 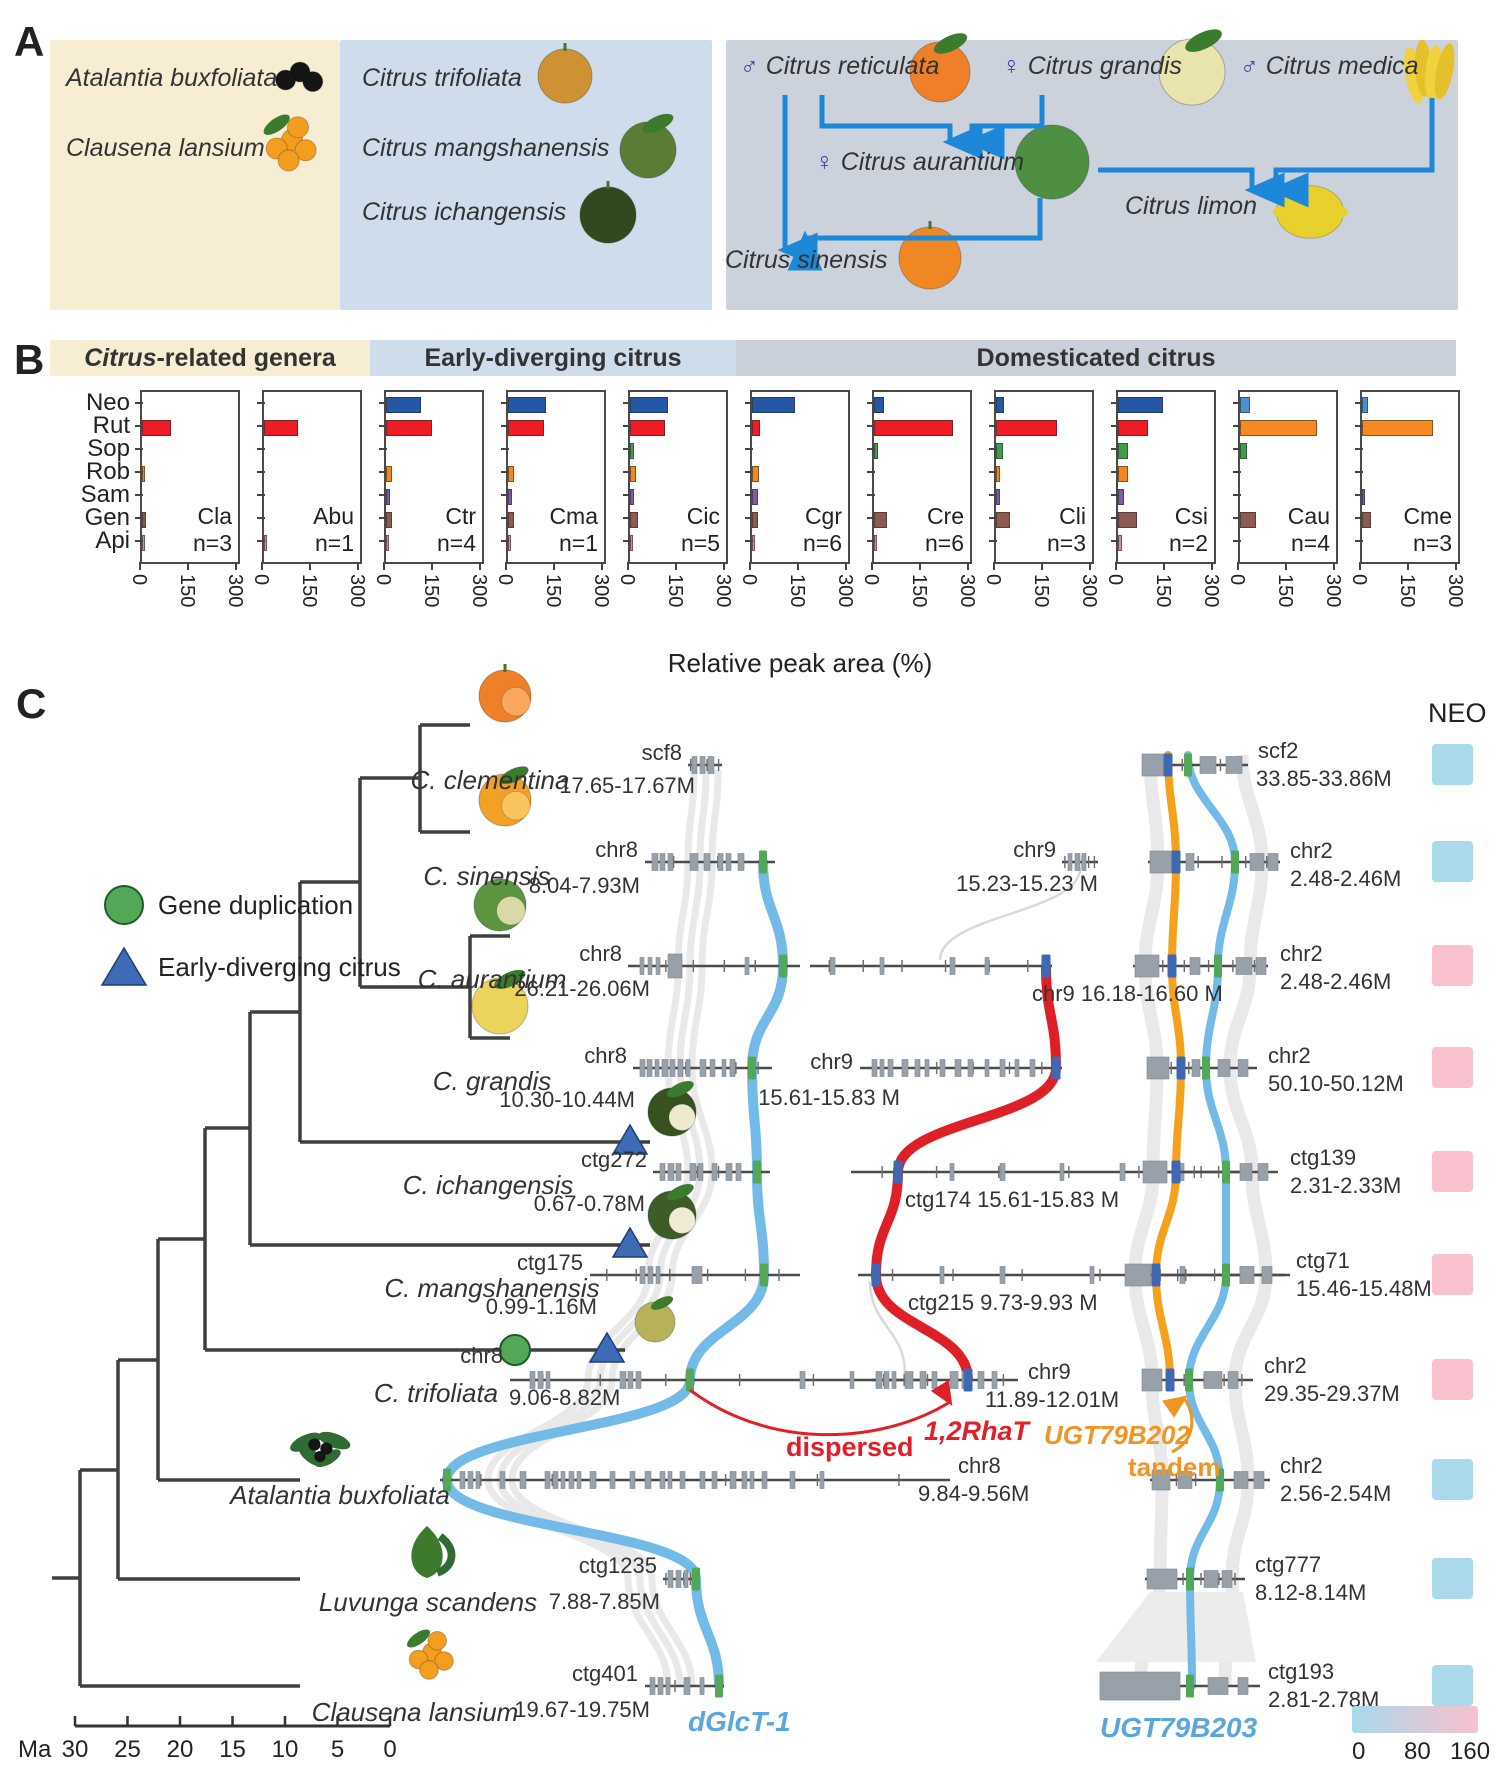 What do you see at coordinates (500, 1002) in the screenshot?
I see `fruit-grandis-icon` at bounding box center [500, 1002].